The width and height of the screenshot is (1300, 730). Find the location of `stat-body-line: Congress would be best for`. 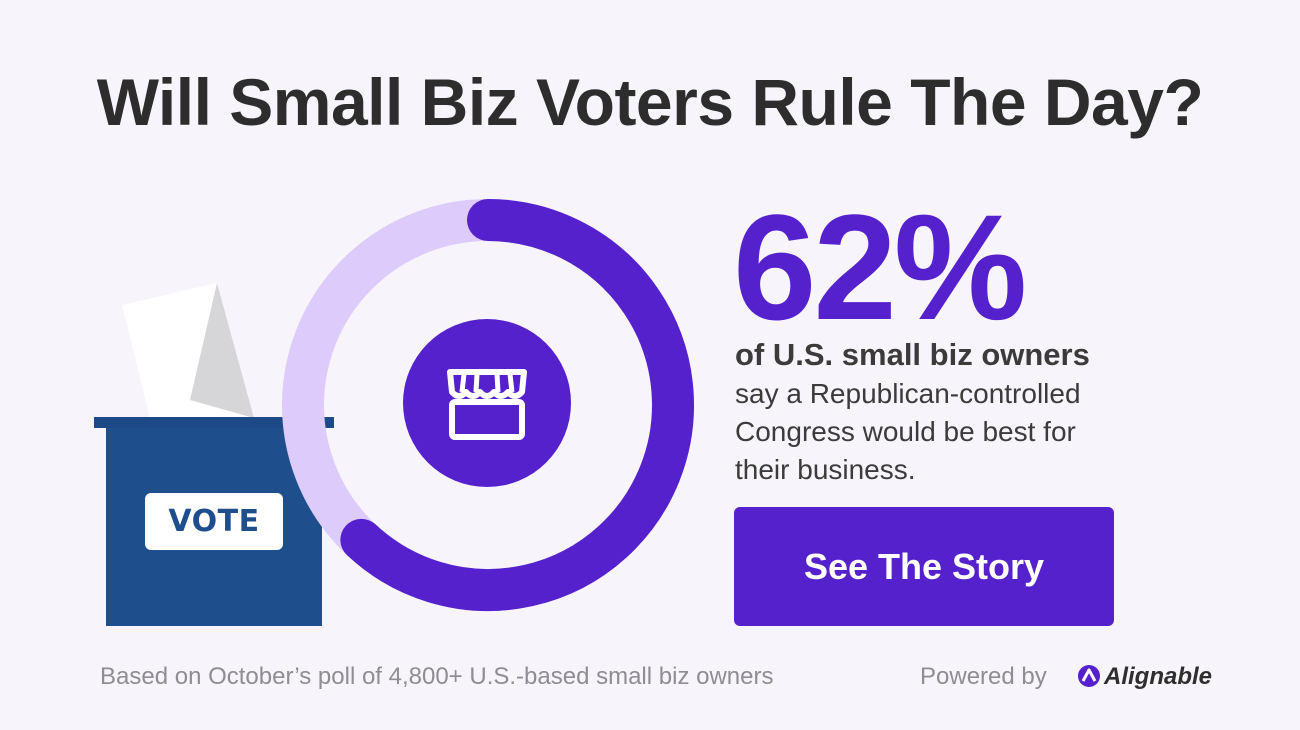

stat-body-line: Congress would be best for is located at coordinates (905, 431).